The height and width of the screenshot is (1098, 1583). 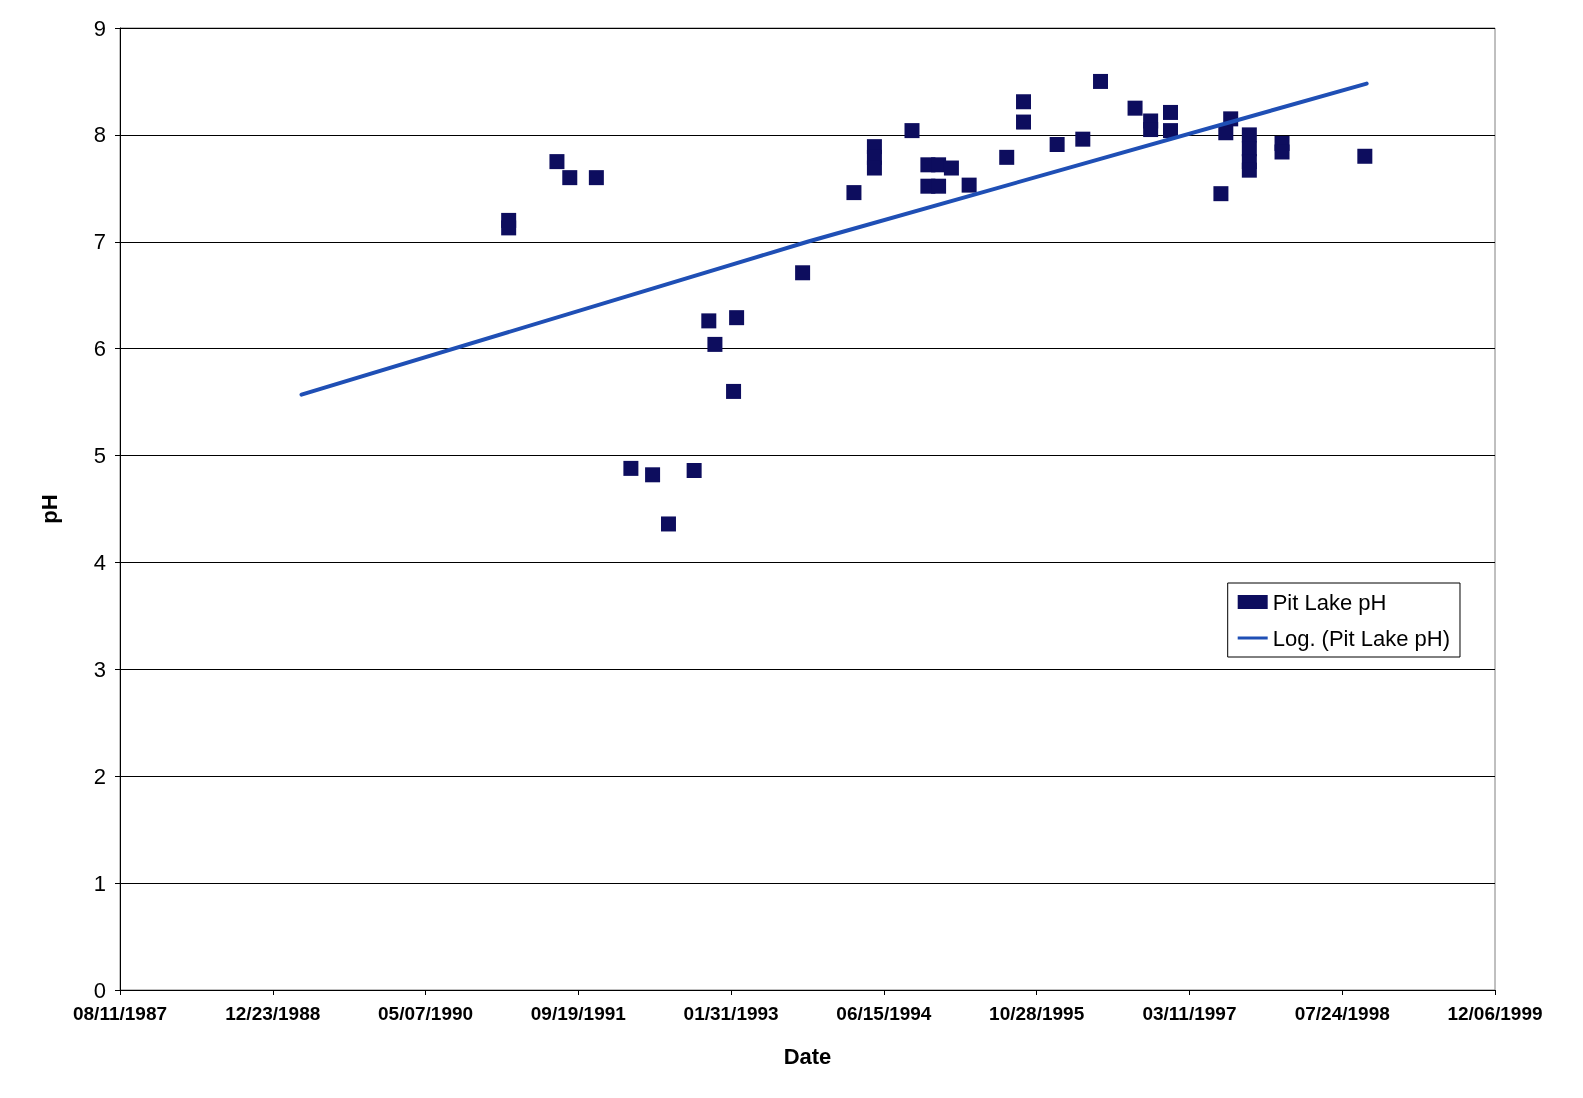 What do you see at coordinates (578, 1013) in the screenshot?
I see `x-tick-label: 09/19/1991` at bounding box center [578, 1013].